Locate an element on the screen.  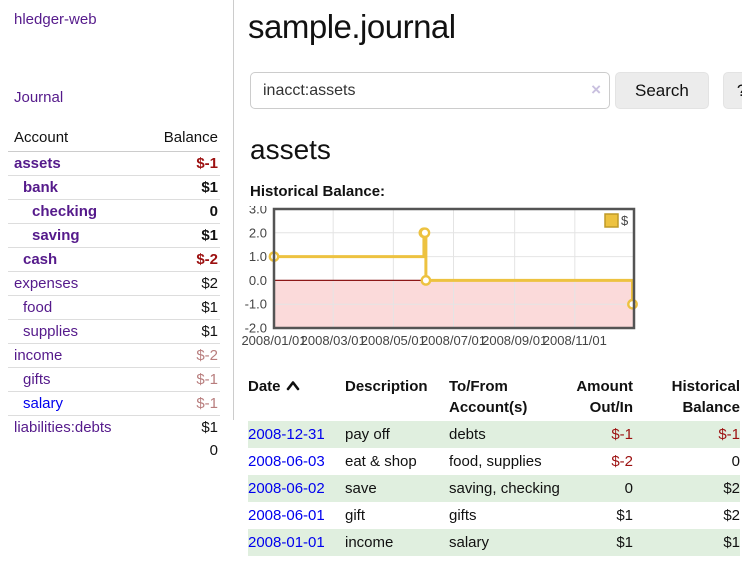
account-link: saving is located at coordinates (56, 235).